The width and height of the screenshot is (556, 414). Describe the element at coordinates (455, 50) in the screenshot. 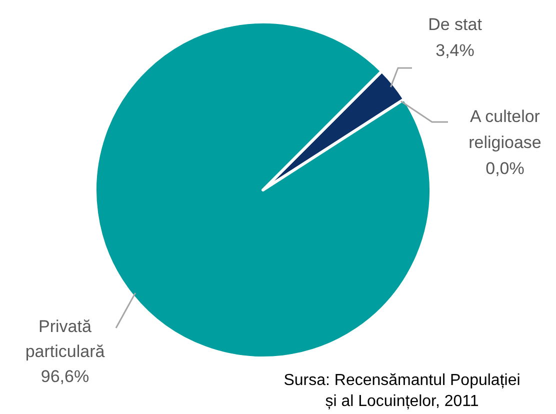

I see `data-label: 3,4%` at that location.